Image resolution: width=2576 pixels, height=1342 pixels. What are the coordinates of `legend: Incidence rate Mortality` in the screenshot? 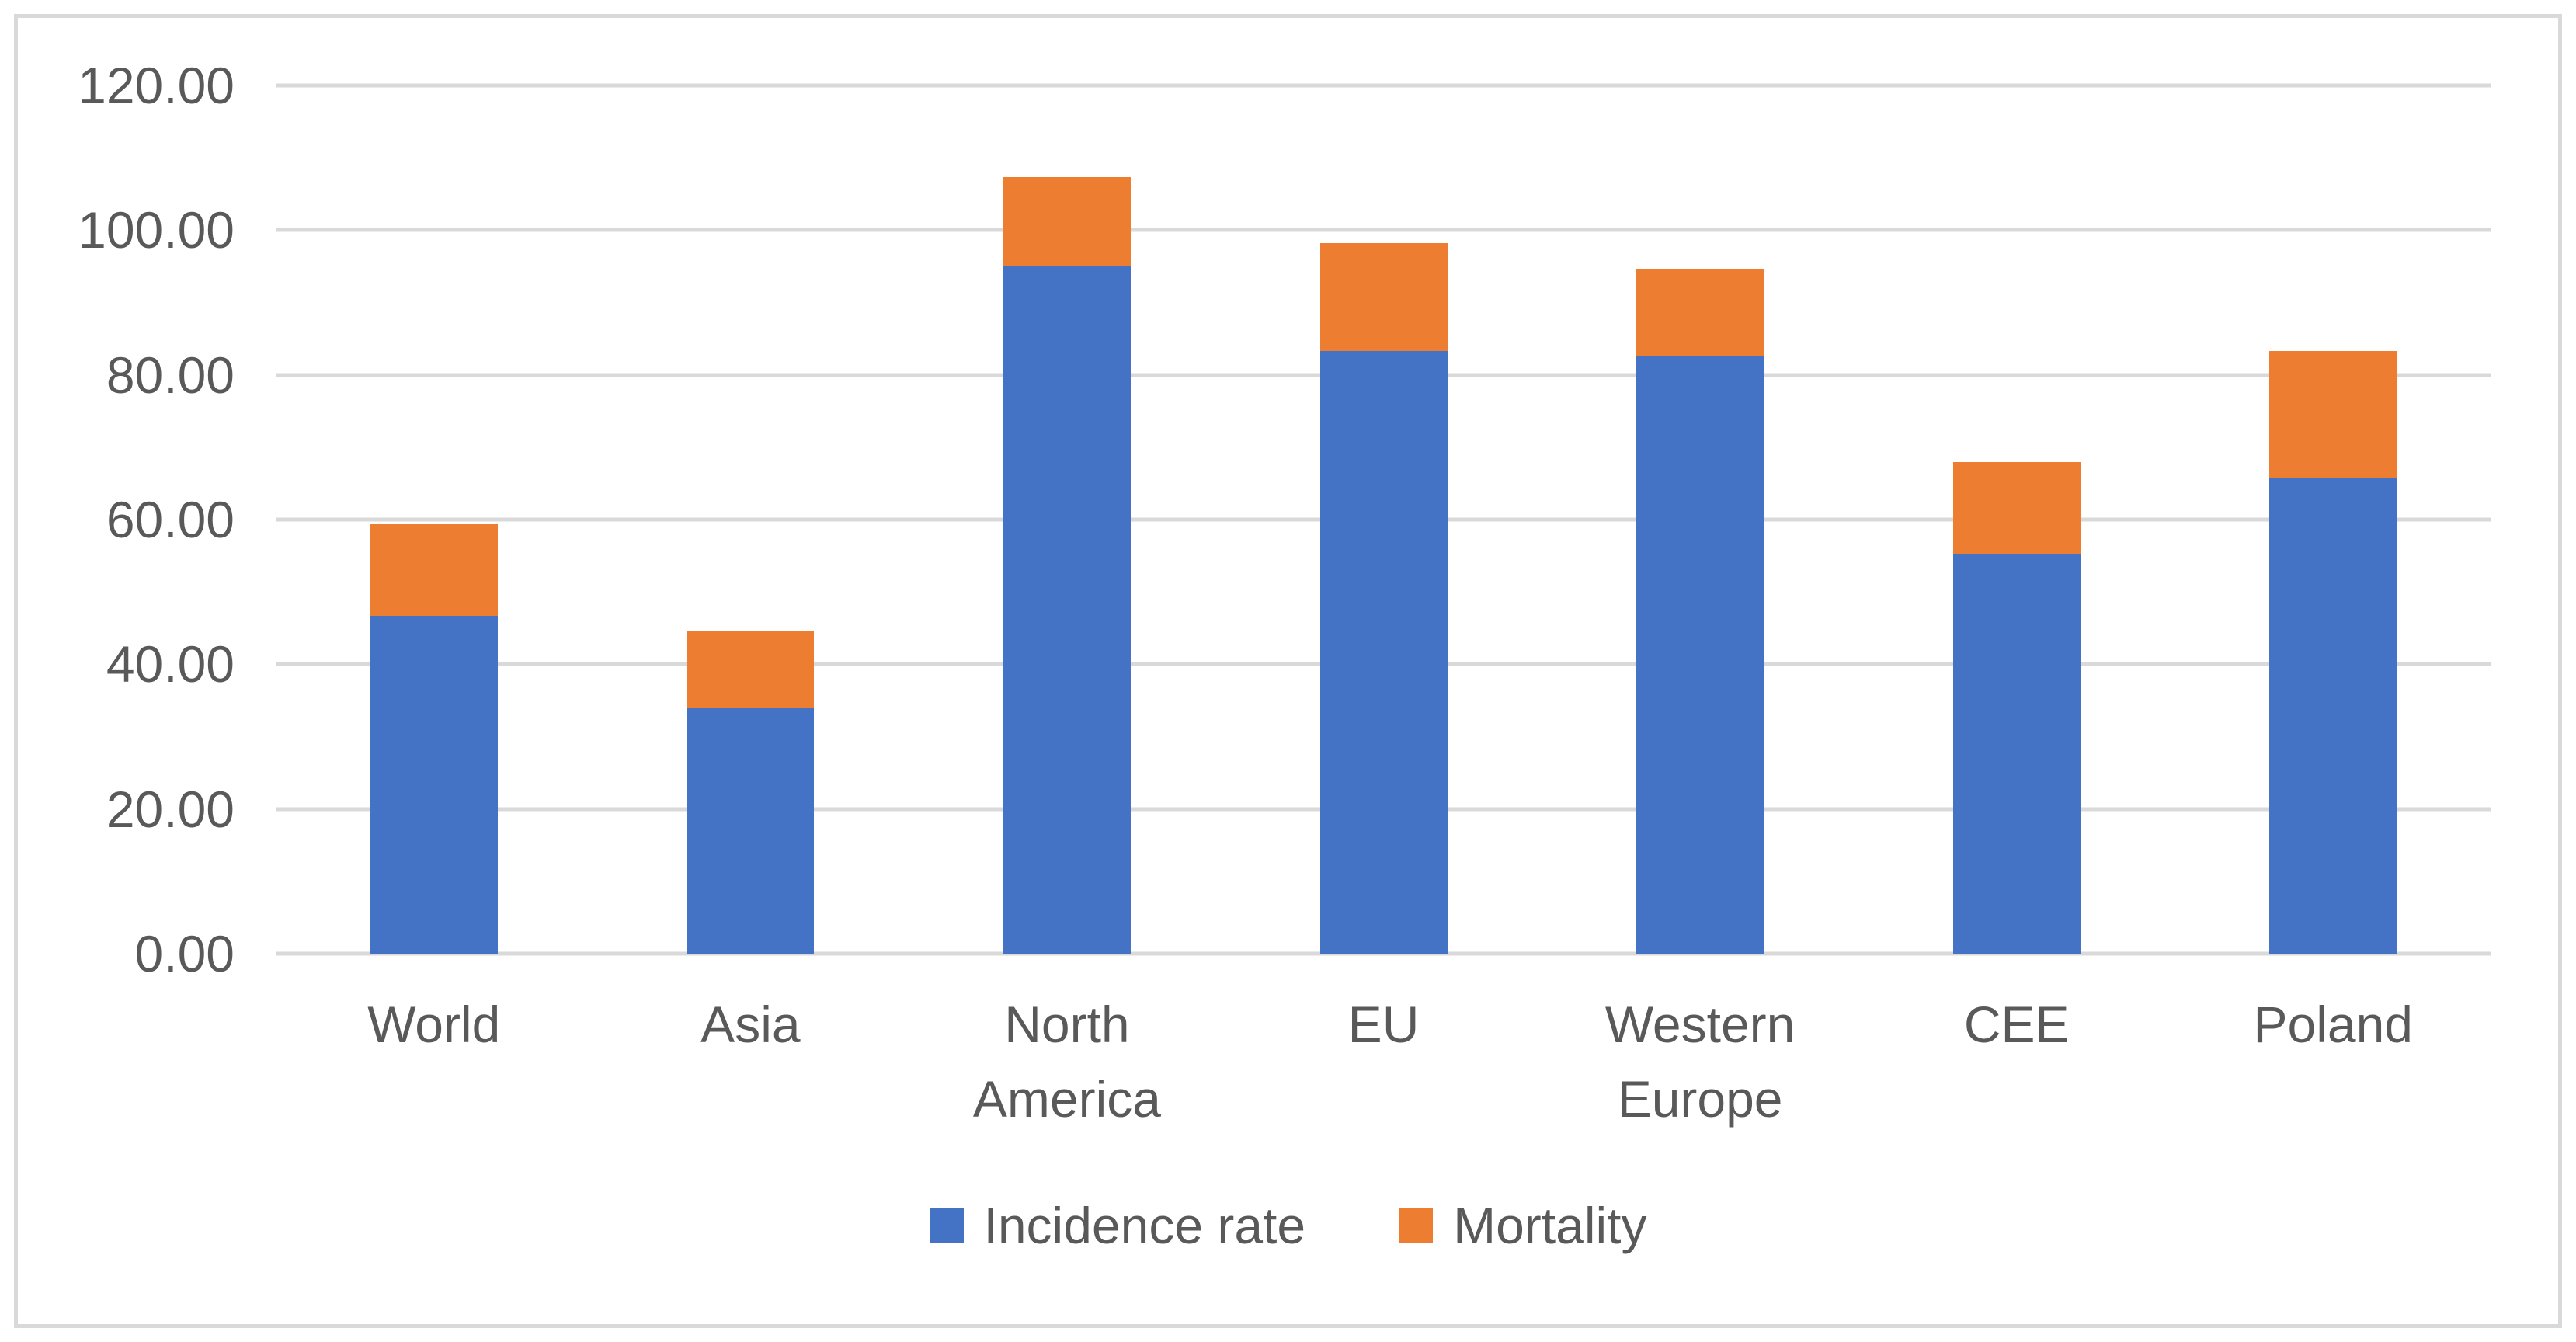 It's located at (1288, 1225).